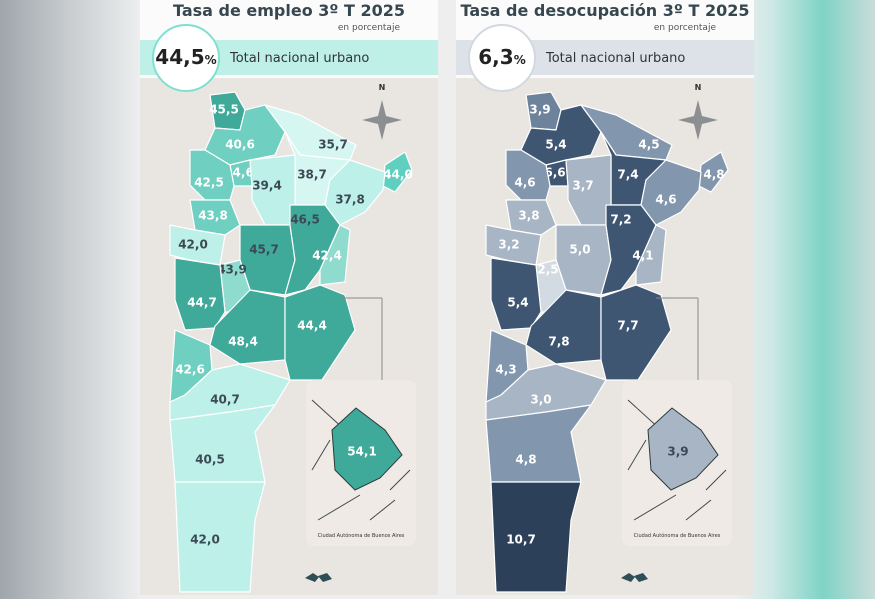 The image size is (875, 599). Describe the element at coordinates (327, 256) in the screenshot. I see `province-value: 42,4` at that location.